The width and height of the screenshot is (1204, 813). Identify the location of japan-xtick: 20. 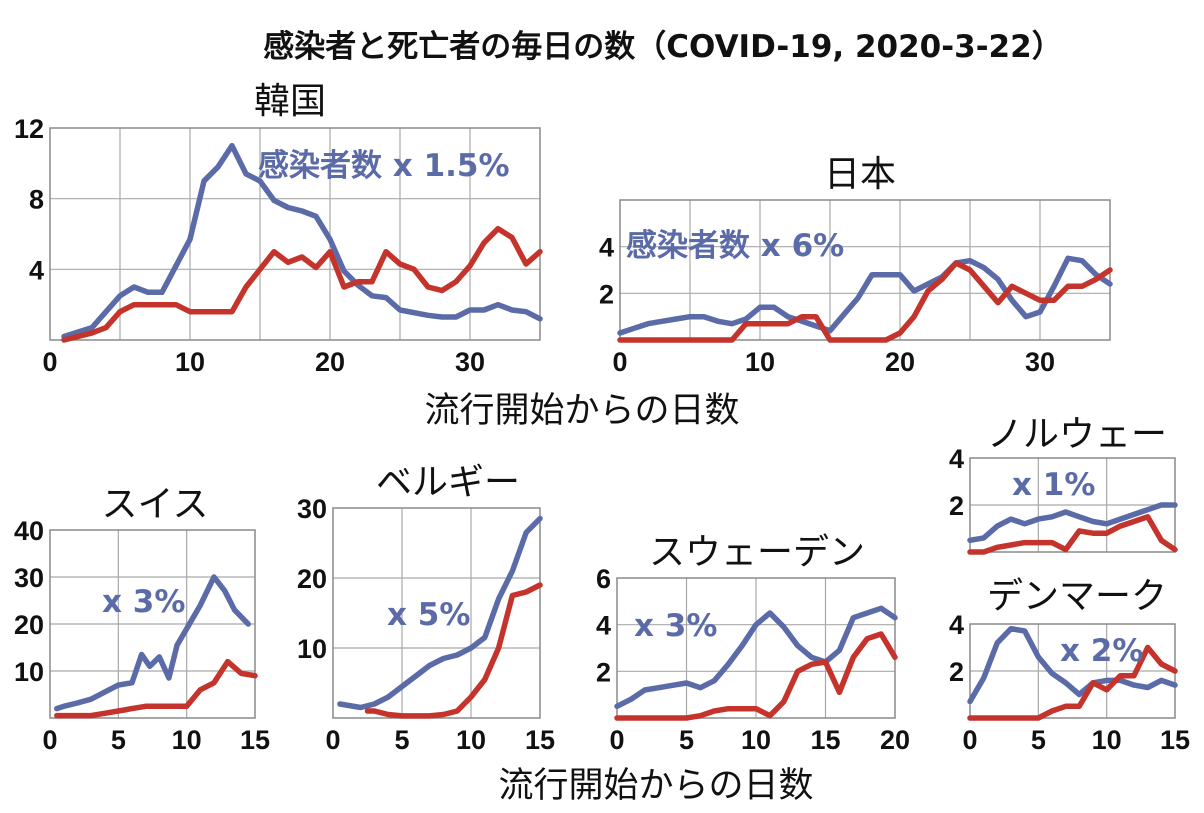
(900, 362).